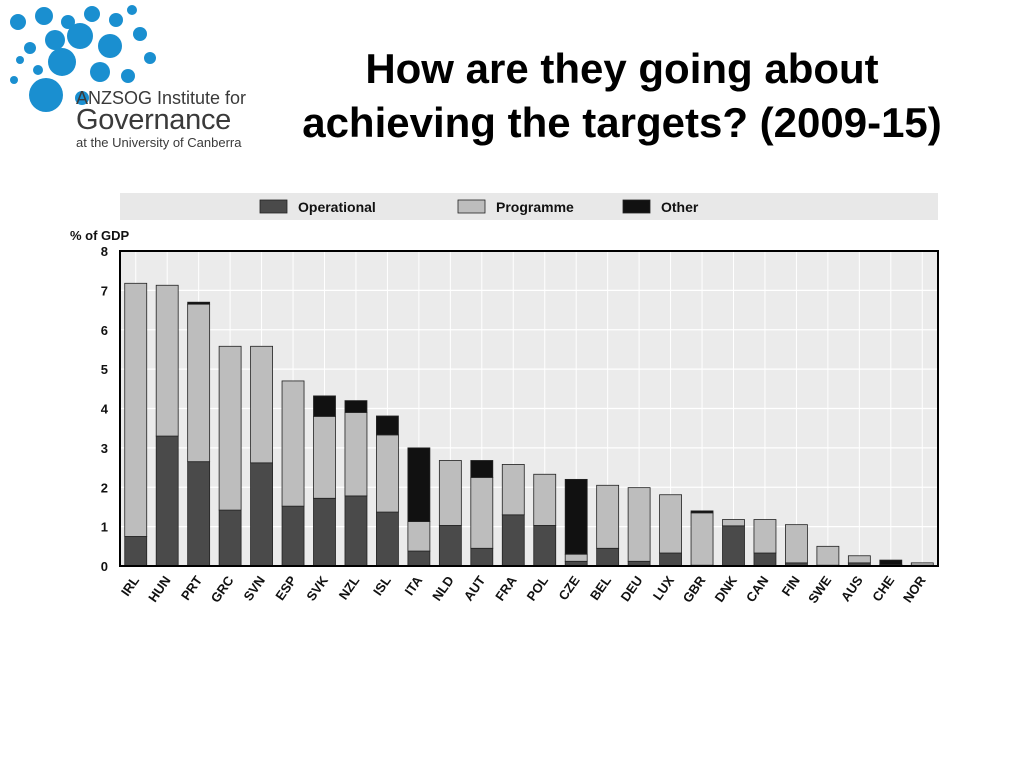 This screenshot has height=768, width=1024. Describe the element at coordinates (639, 524) in the screenshot. I see `bar-programme-deu` at that location.